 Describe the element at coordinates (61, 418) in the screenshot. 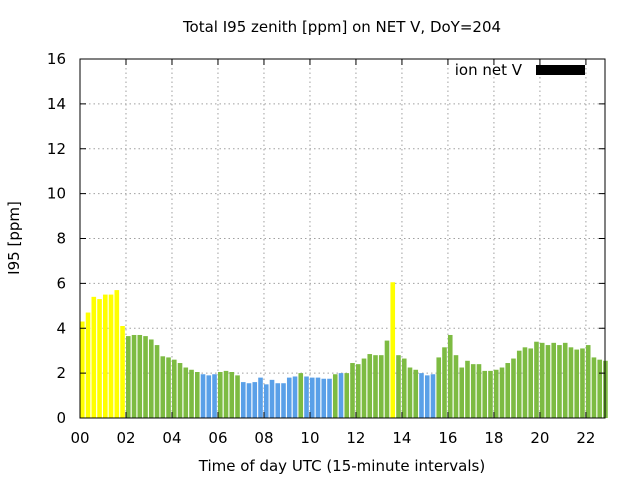

I see `y-tick-label-0: 0` at that location.